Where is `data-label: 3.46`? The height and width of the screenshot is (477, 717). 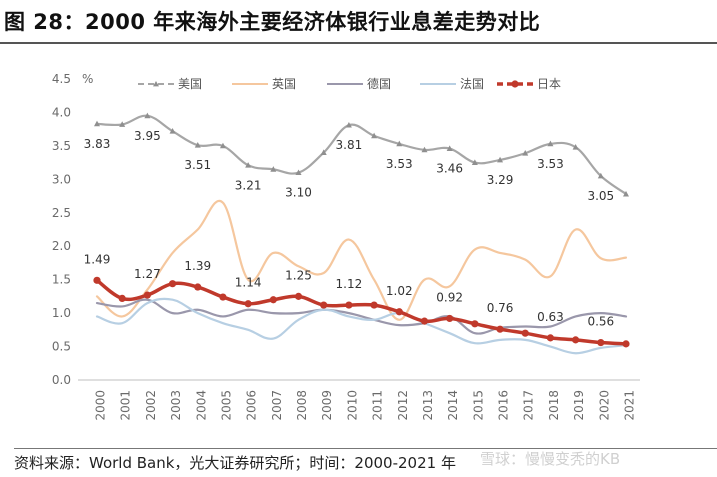 data-label: 3.46 is located at coordinates (449, 169).